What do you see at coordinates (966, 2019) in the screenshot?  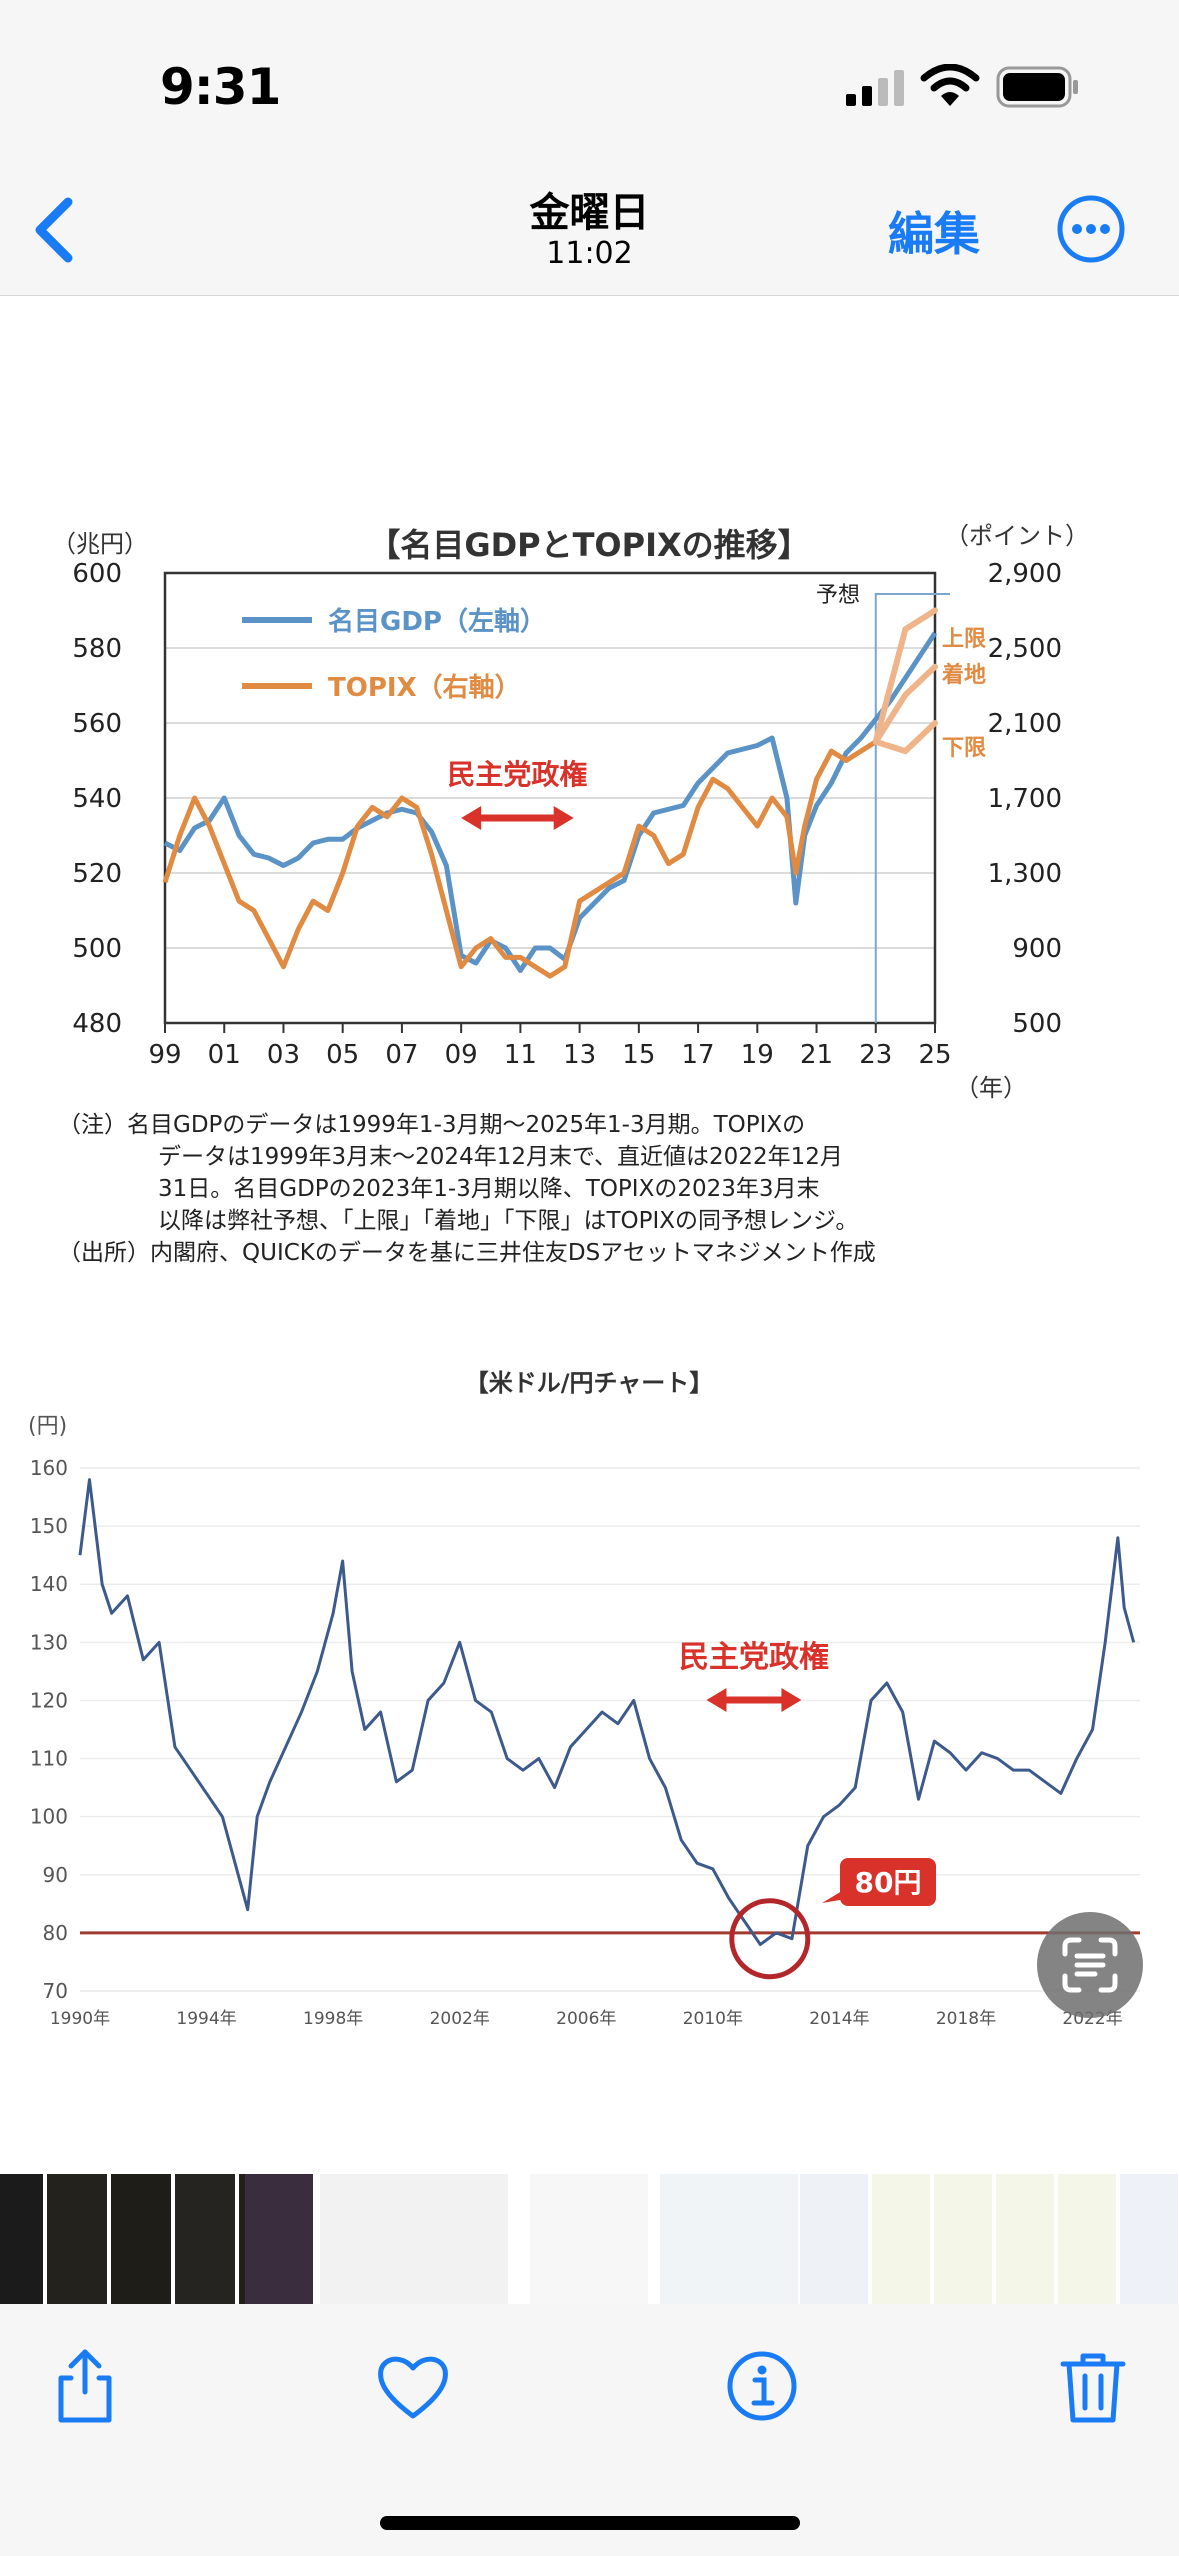 I see `x-tick-label: 2018年` at bounding box center [966, 2019].